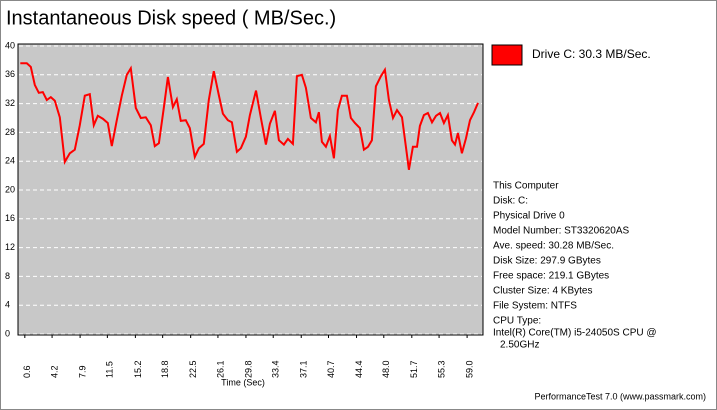 The image size is (717, 410). I want to click on x-axis-label: Time (Sec), so click(243, 382).